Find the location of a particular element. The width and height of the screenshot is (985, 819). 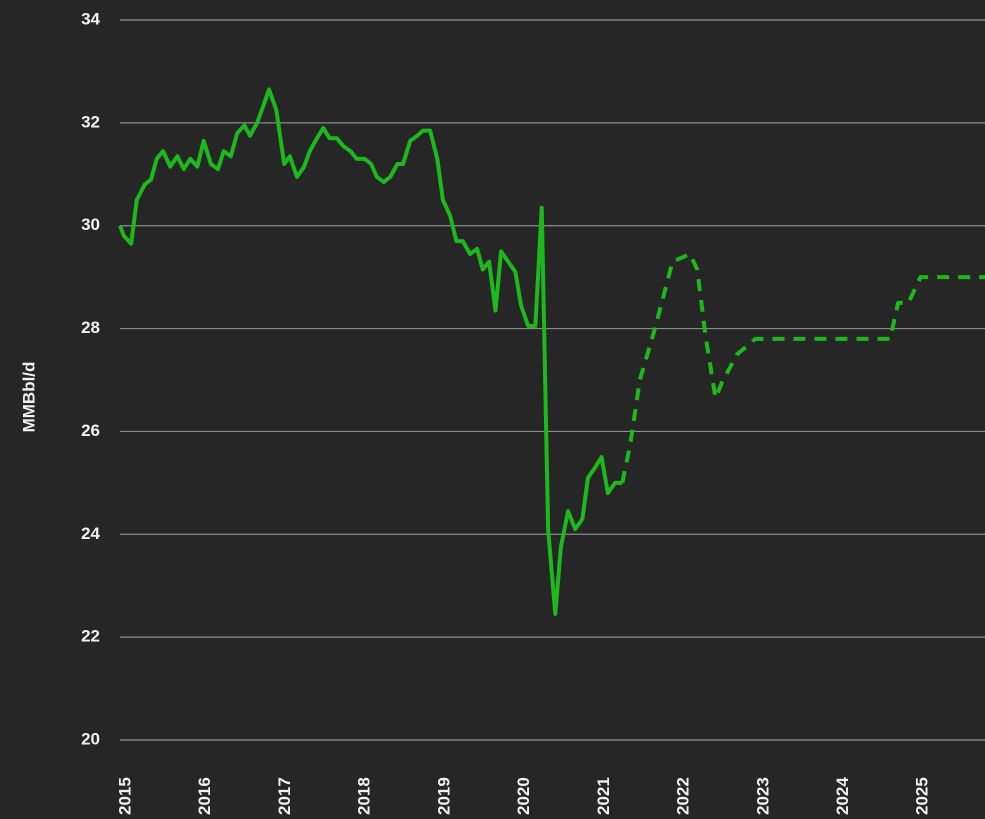

x-tick-label: 2020 is located at coordinates (523, 796).